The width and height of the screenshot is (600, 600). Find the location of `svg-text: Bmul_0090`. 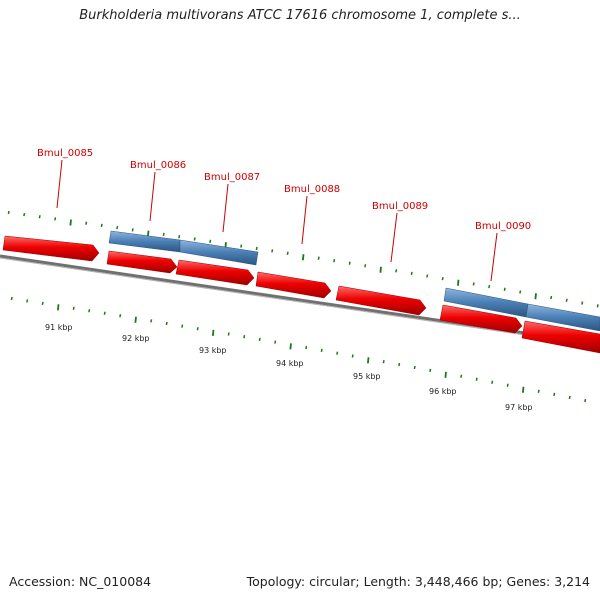

svg-text: Bmul_0090 is located at coordinates (503, 226).